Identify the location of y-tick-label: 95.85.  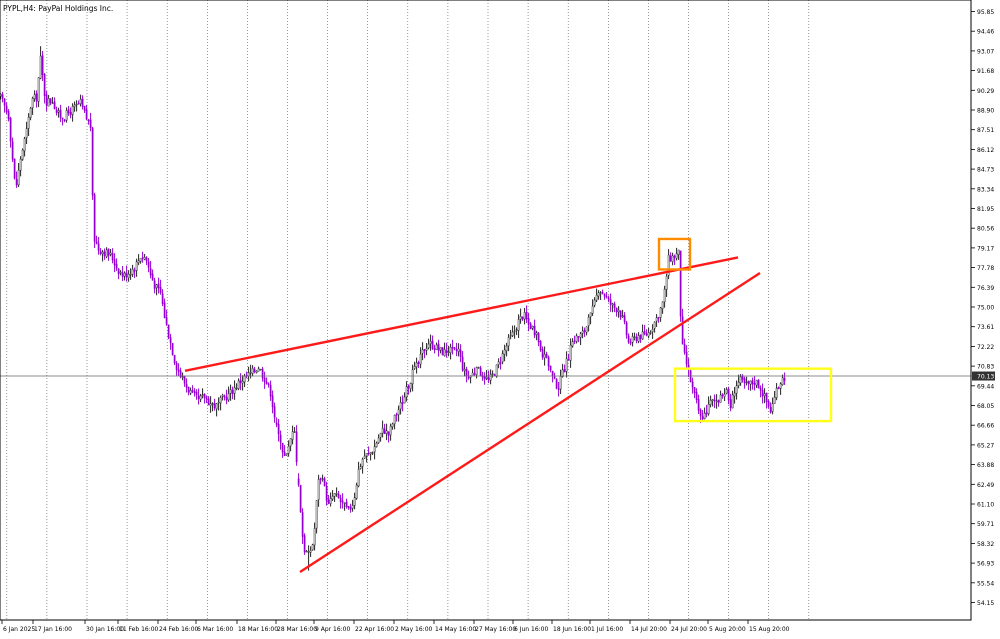
(985, 12).